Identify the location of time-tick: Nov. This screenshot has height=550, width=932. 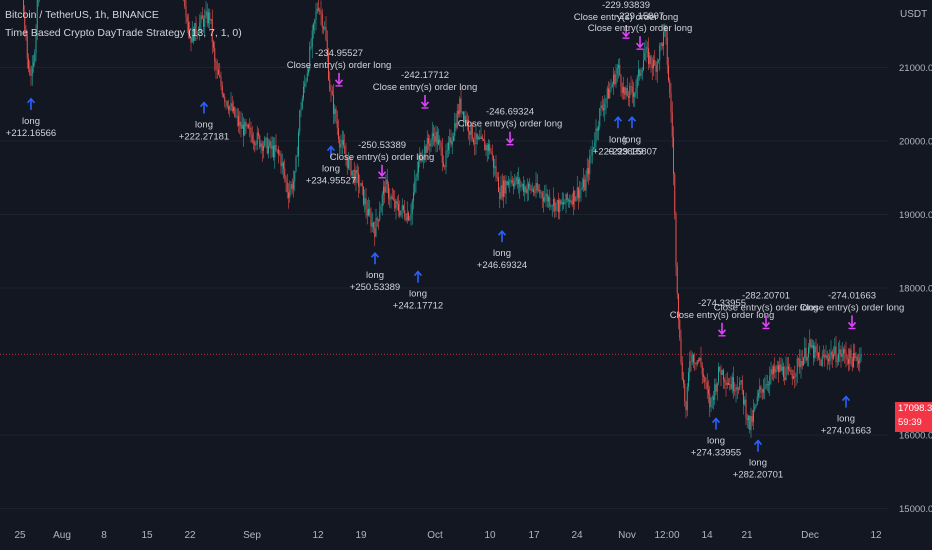
(627, 535).